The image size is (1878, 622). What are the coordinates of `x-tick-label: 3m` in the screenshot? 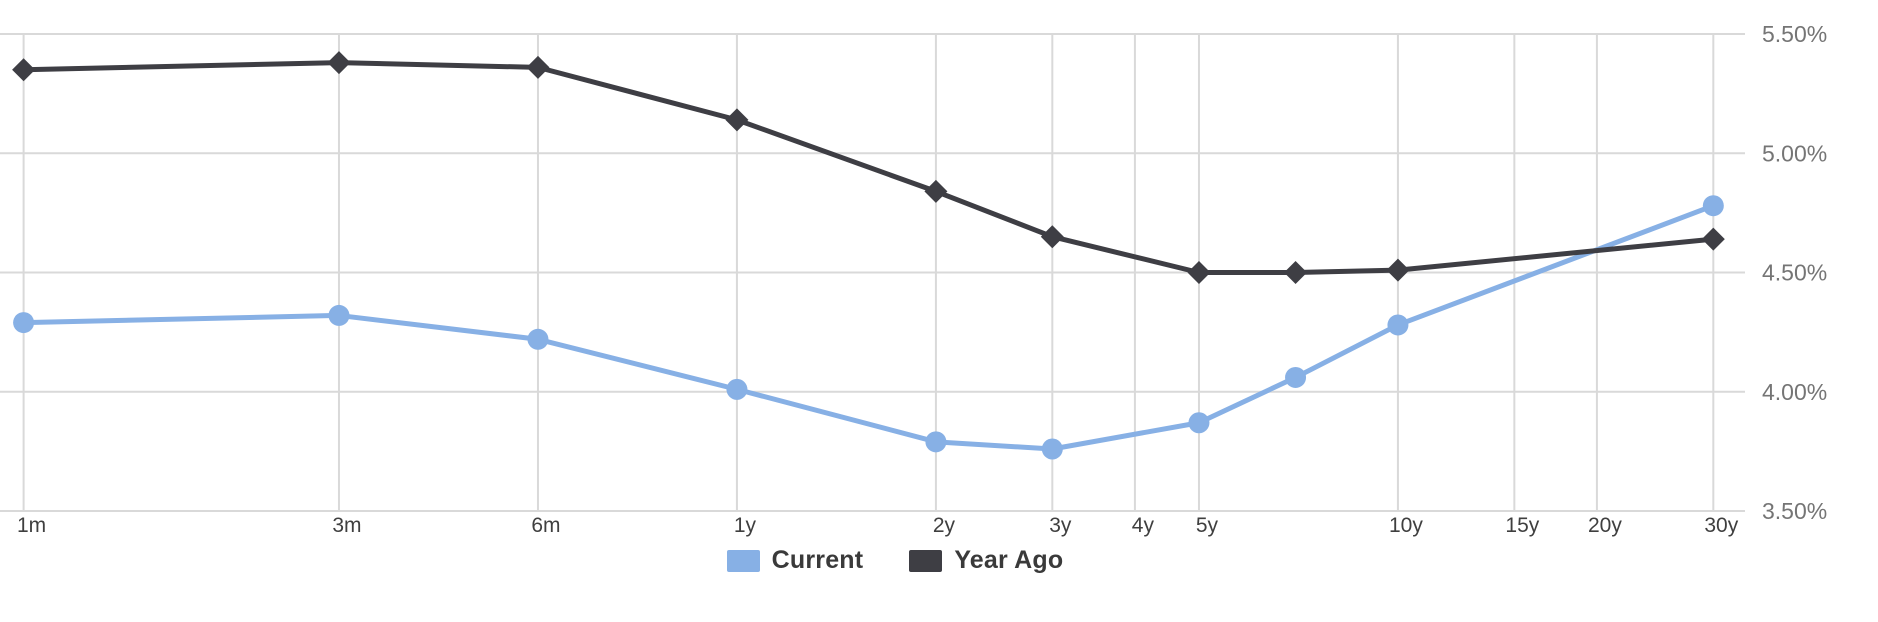 It's located at (346, 525).